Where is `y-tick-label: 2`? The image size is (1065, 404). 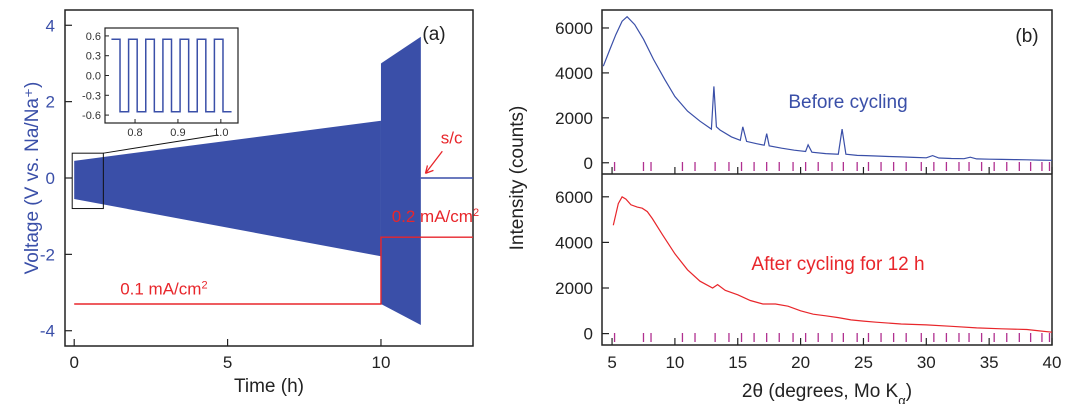
y-tick-label: 2 is located at coordinates (50, 102).